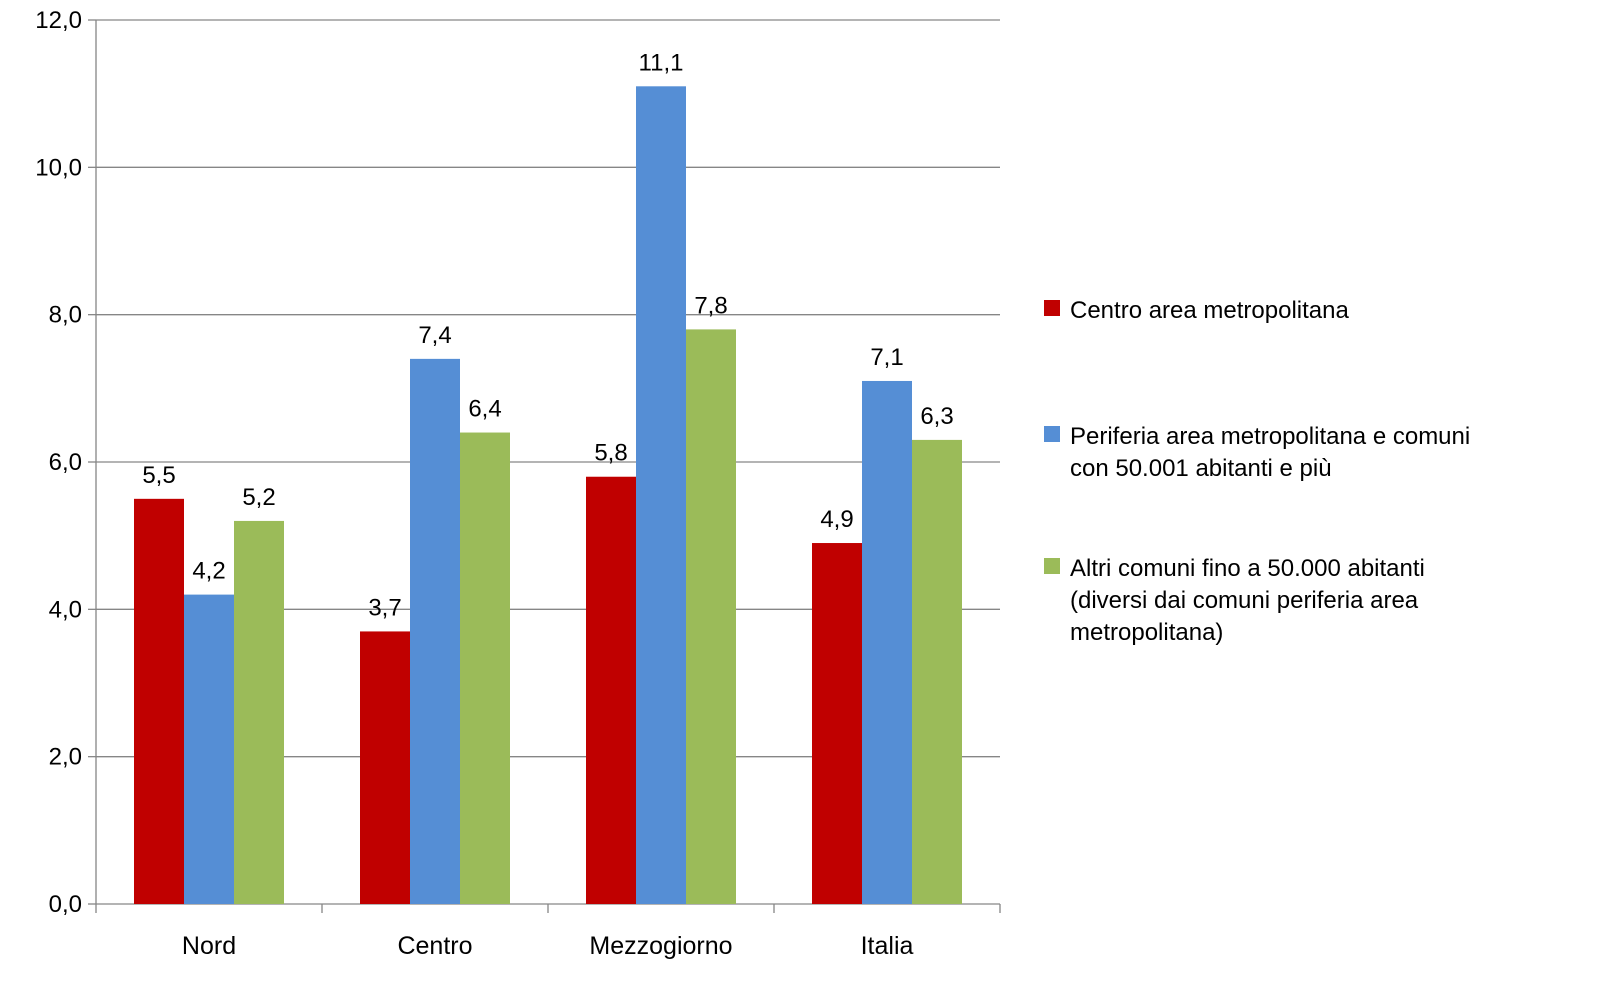 The width and height of the screenshot is (1618, 993). Describe the element at coordinates (1244, 600) in the screenshot. I see `legend-label: (diversi dai comuni periferia area` at that location.